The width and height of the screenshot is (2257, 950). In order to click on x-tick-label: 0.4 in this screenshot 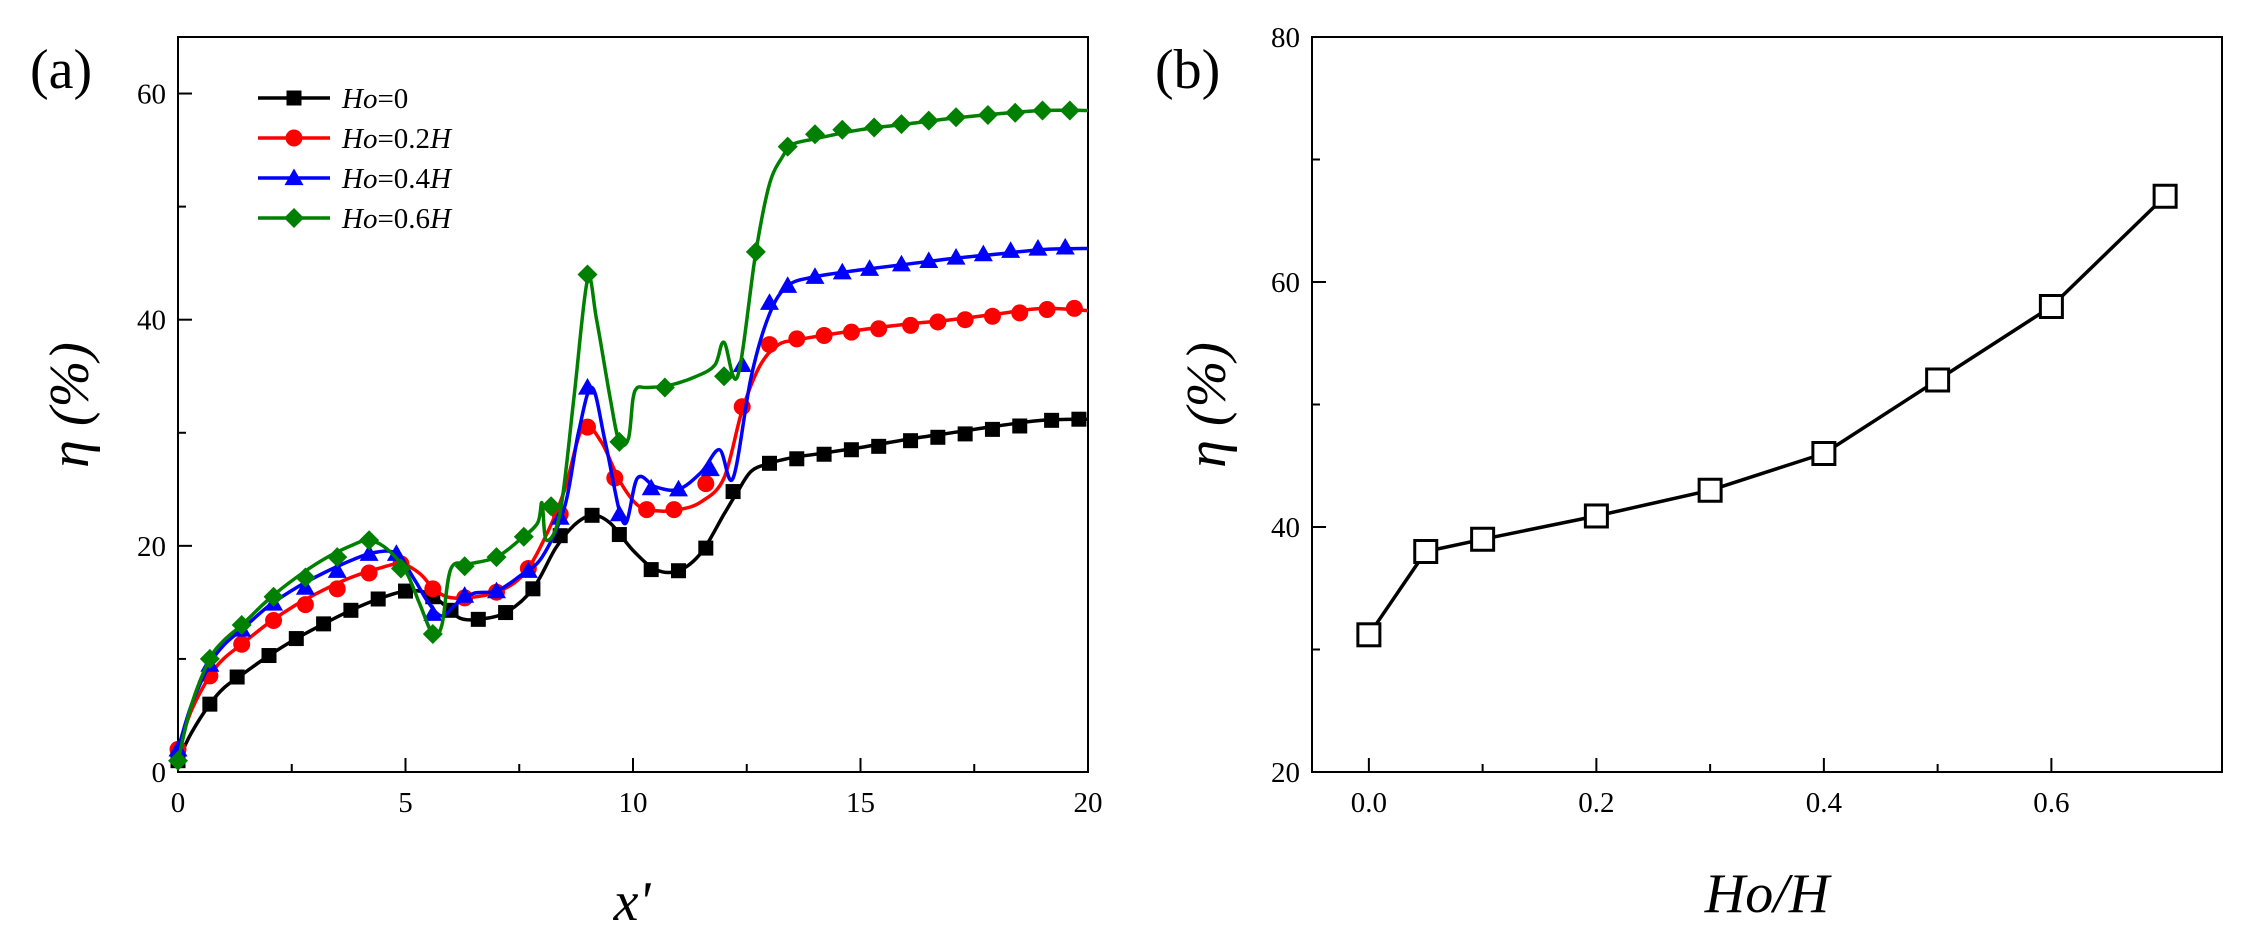, I will do `click(1824, 803)`.